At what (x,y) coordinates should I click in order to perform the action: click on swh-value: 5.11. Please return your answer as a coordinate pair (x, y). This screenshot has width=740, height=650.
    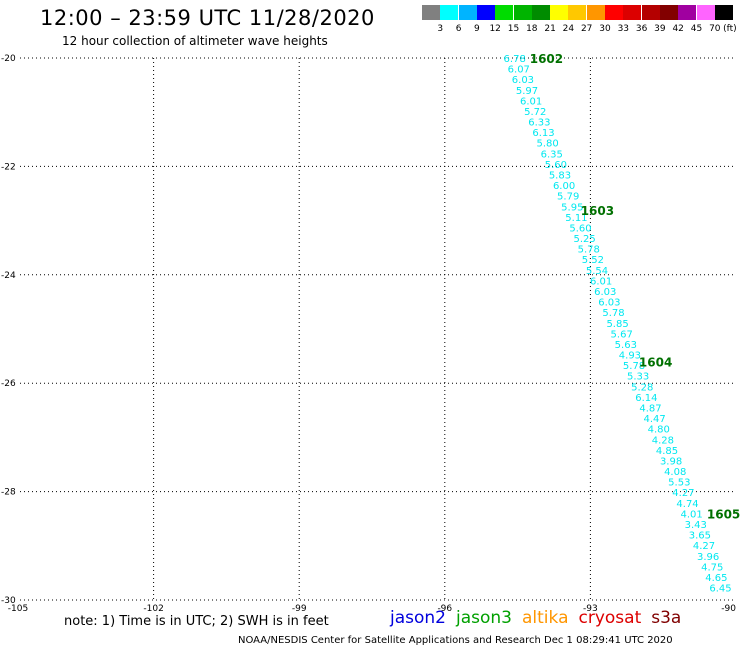
    Looking at the image, I should click on (576, 218).